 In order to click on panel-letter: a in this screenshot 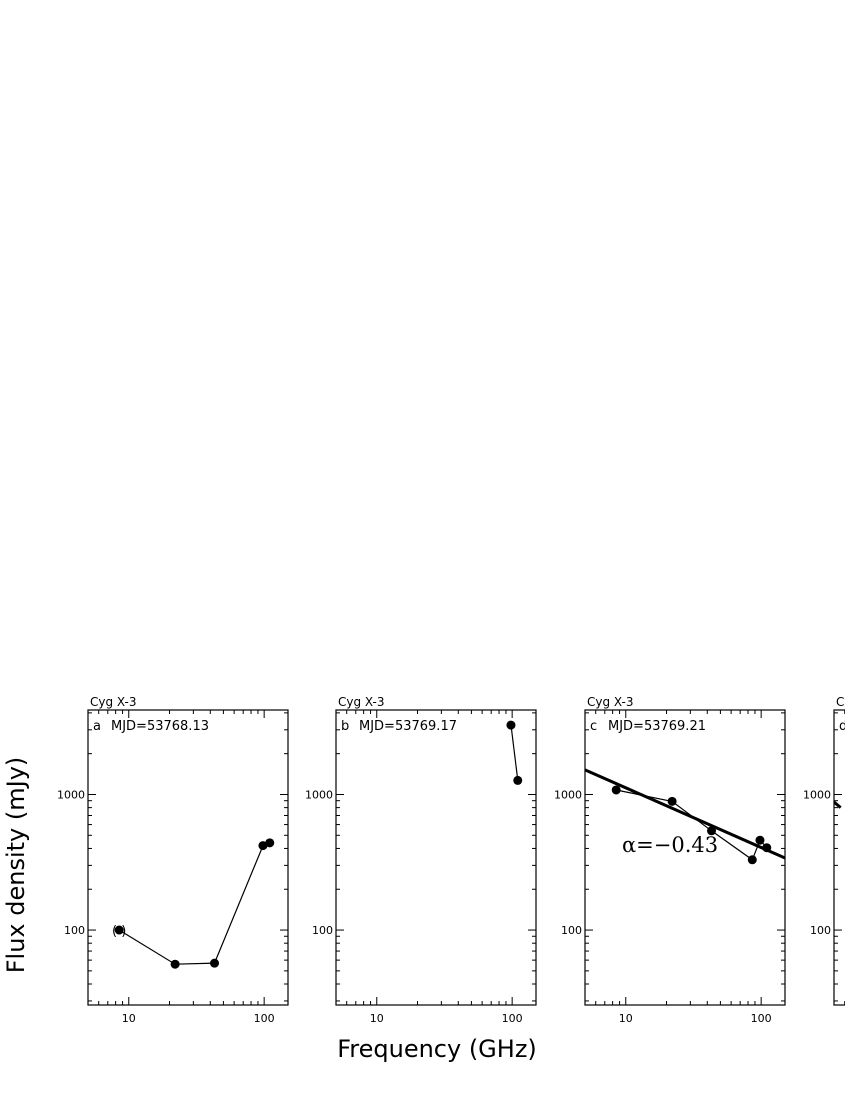, I will do `click(97, 726)`.